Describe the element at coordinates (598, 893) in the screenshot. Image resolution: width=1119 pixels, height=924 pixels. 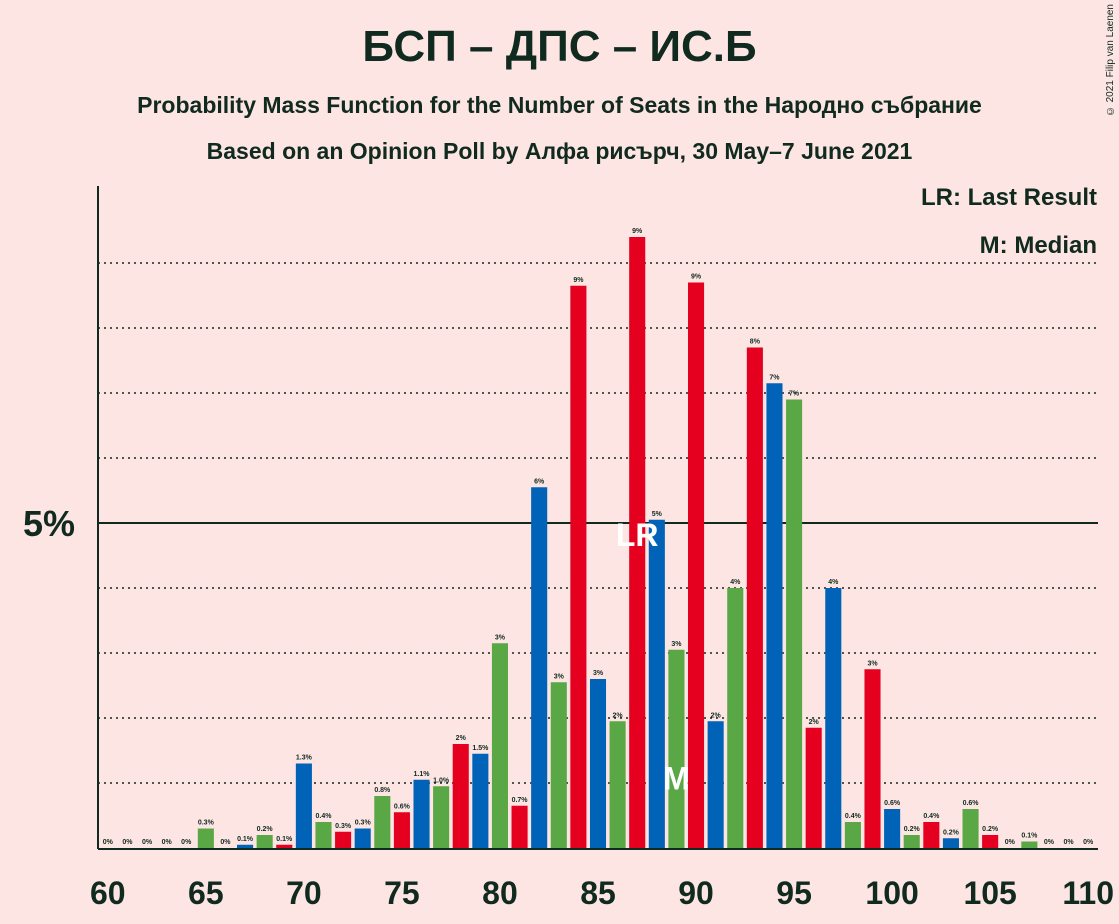
I see `x-tick-label: 85` at that location.